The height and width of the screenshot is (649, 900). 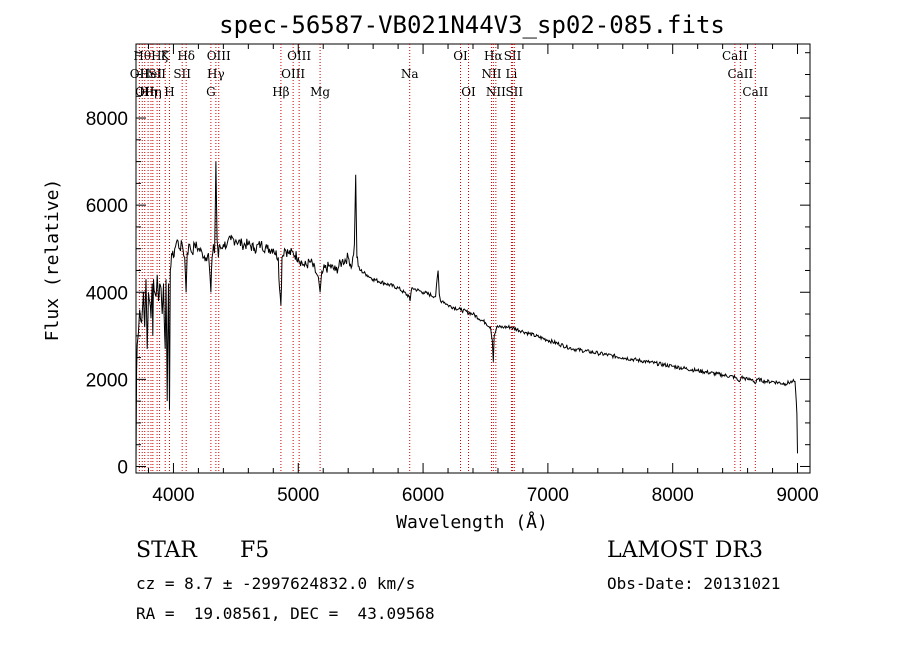 What do you see at coordinates (153, 92) in the screenshot?
I see `line-marker-label-5: Hη` at bounding box center [153, 92].